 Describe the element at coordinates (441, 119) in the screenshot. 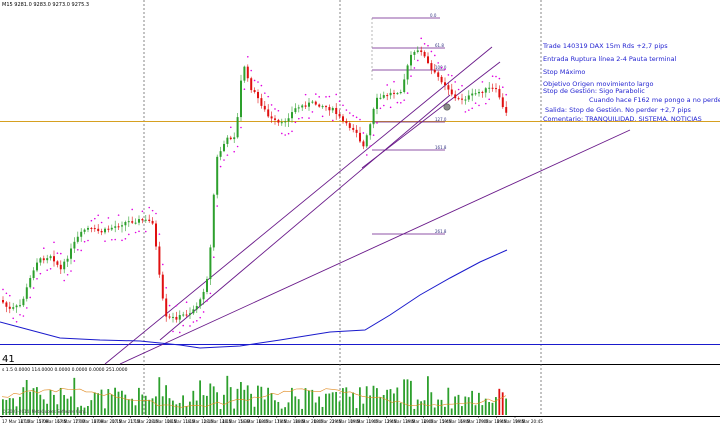

I see `fibo-level-label: 127.0` at that location.